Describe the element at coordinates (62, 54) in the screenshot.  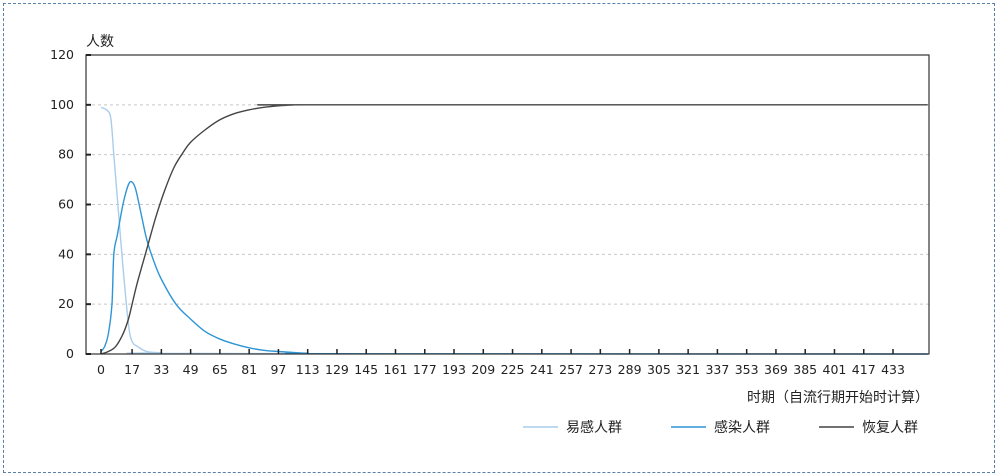
I see `y-tick-label: 120` at that location.